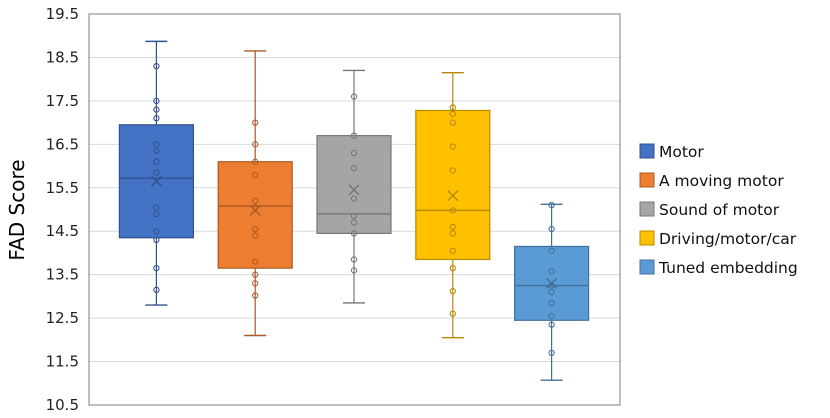 The width and height of the screenshot is (830, 418). Describe the element at coordinates (62, 405) in the screenshot. I see `y-tick-label: 10.5` at that location.